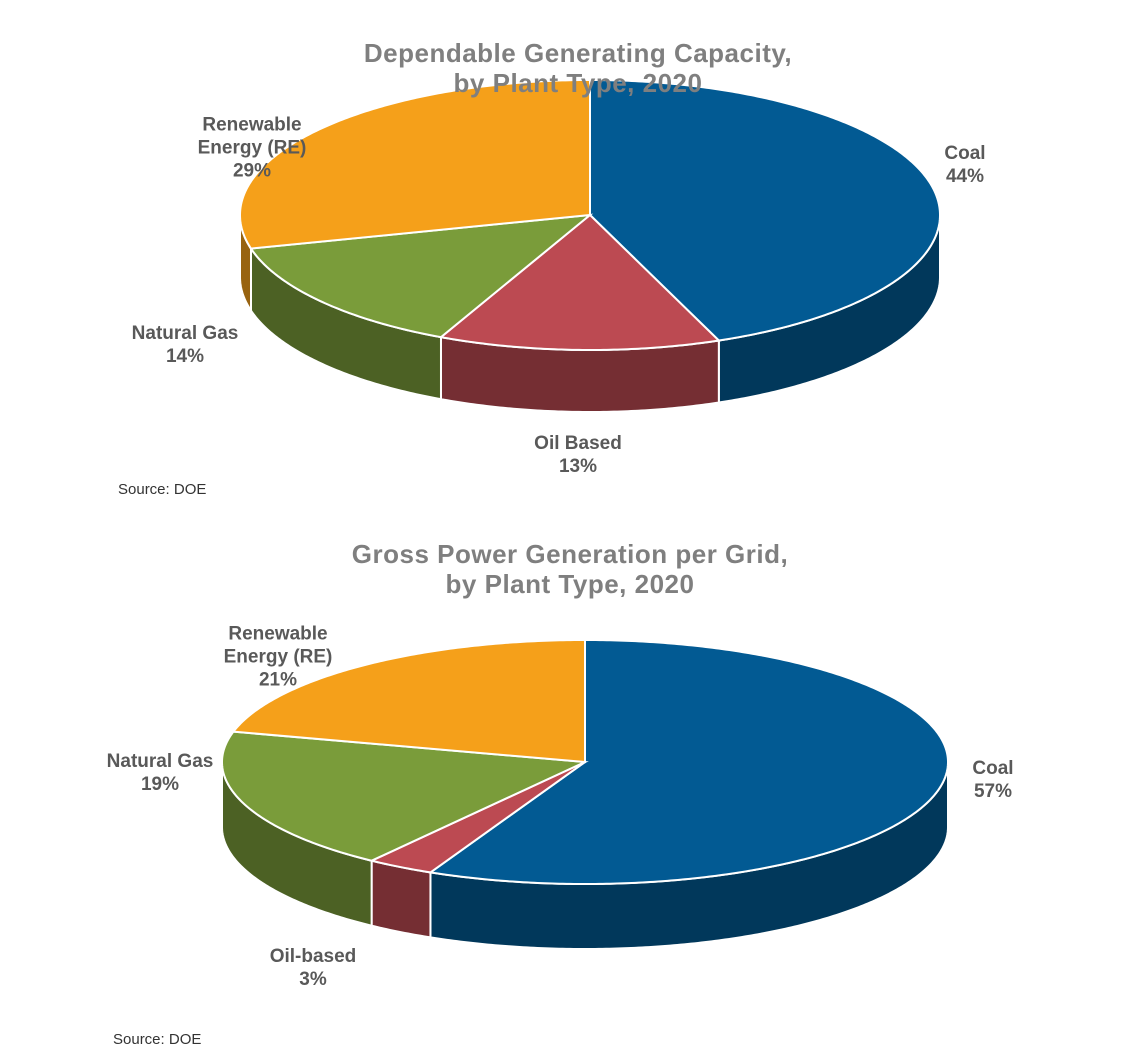 The height and width of the screenshot is (1054, 1133). Describe the element at coordinates (160, 773) in the screenshot. I see `data-label: Natural Gas 19%` at that location.